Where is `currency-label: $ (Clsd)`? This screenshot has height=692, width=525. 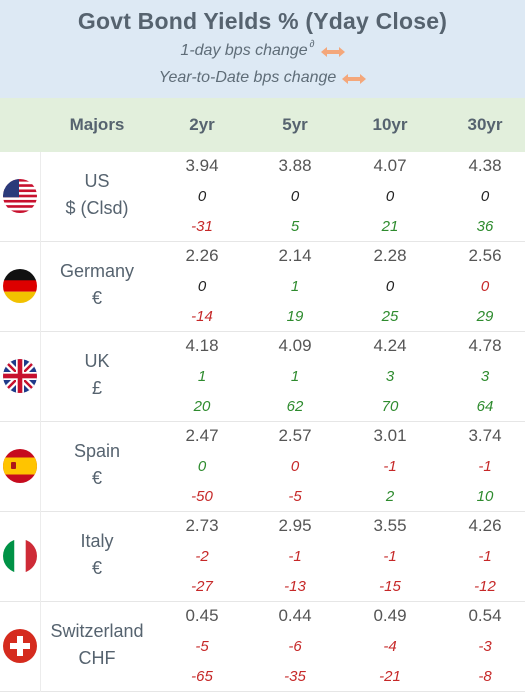 currency-label: $ (Clsd) is located at coordinates (97, 208).